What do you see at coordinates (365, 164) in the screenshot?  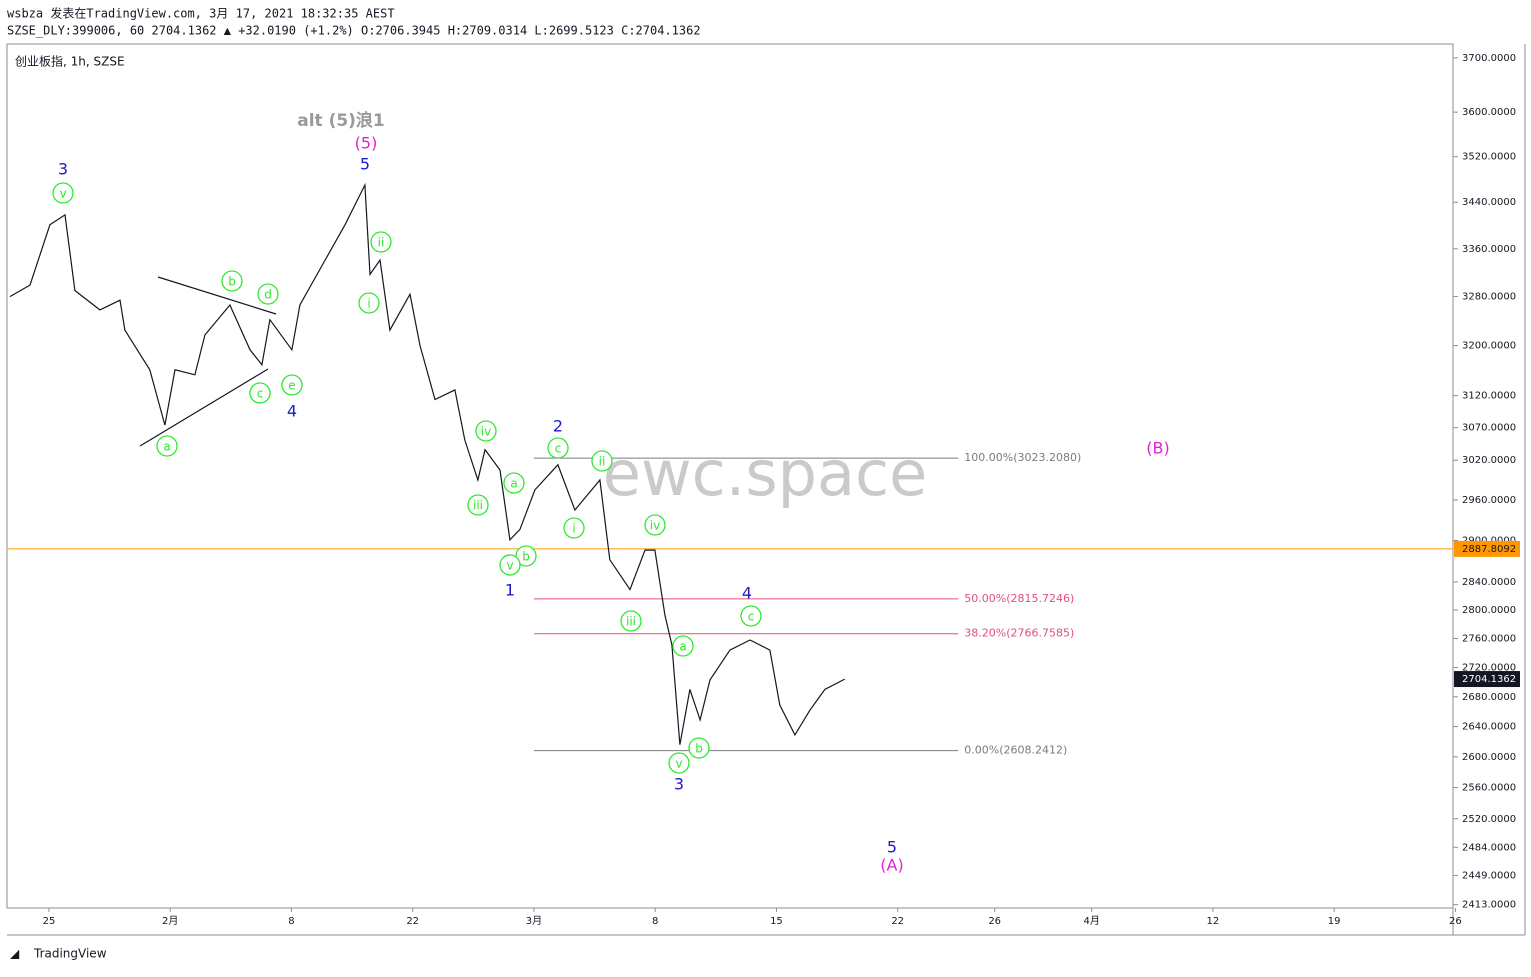 I see `wave-label-intermediate: 5` at bounding box center [365, 164].